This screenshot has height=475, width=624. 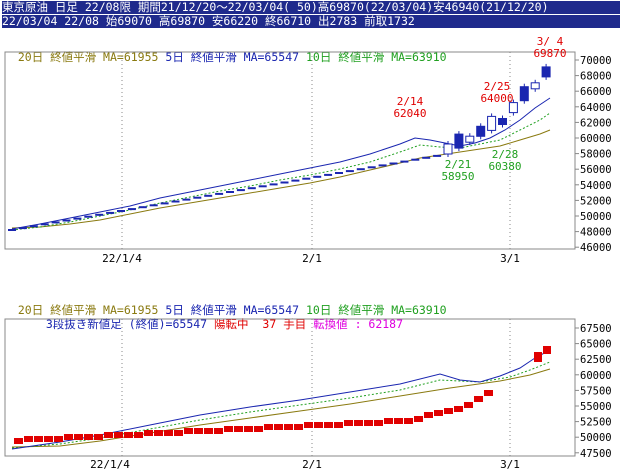 I want to click on upper-y-tick: 46000, so click(x=596, y=248).